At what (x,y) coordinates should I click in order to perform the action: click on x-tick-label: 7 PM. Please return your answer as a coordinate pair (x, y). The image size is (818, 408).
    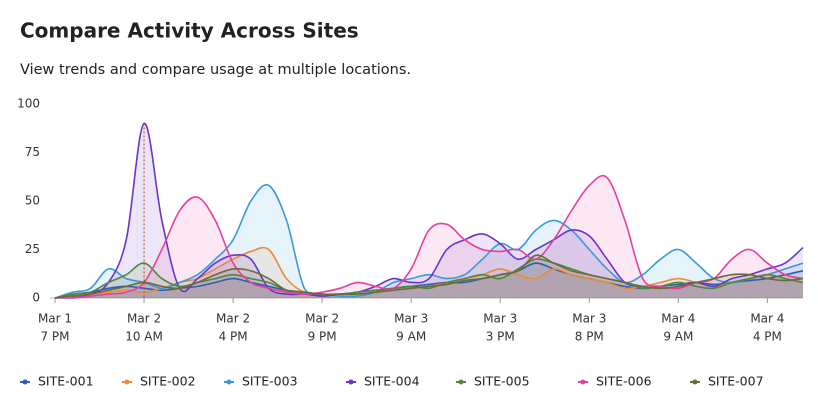
    Looking at the image, I should click on (54, 337).